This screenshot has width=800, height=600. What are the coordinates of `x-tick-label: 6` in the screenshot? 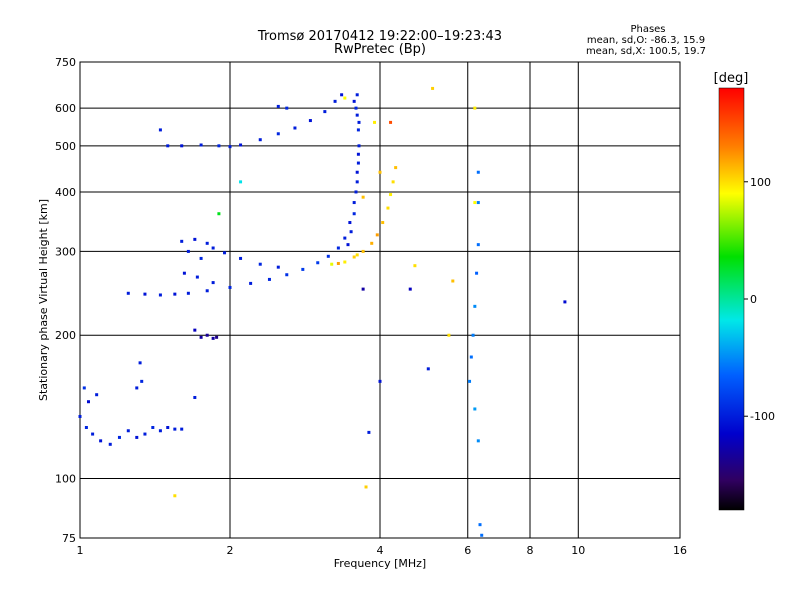 It's located at (467, 550).